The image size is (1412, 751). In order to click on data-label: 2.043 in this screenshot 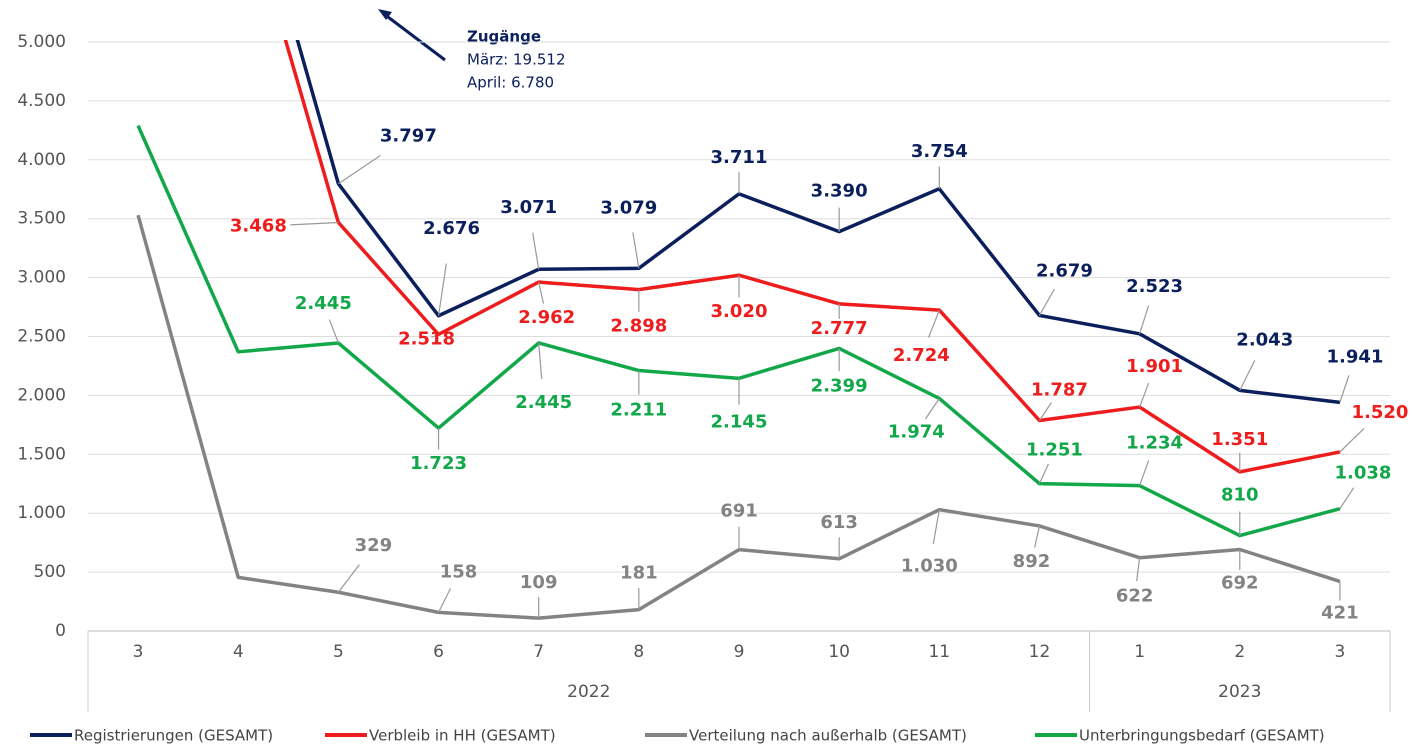, I will do `click(1264, 339)`.